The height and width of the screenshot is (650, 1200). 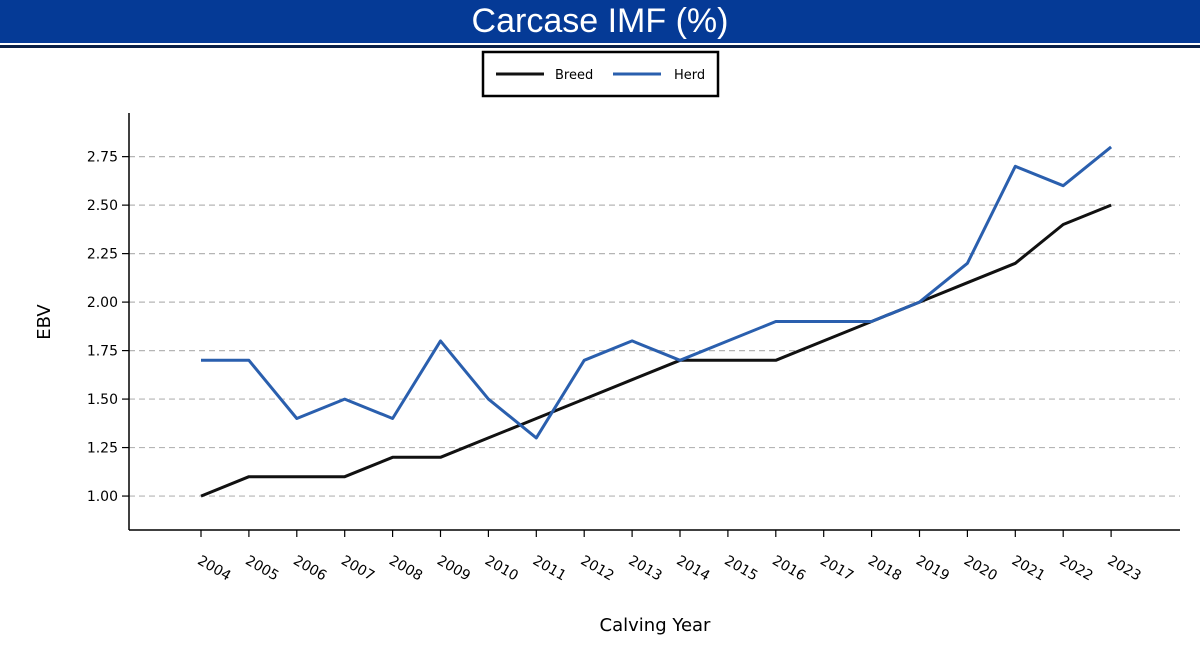 What do you see at coordinates (44, 322) in the screenshot?
I see `y-axis-title: EBV` at bounding box center [44, 322].